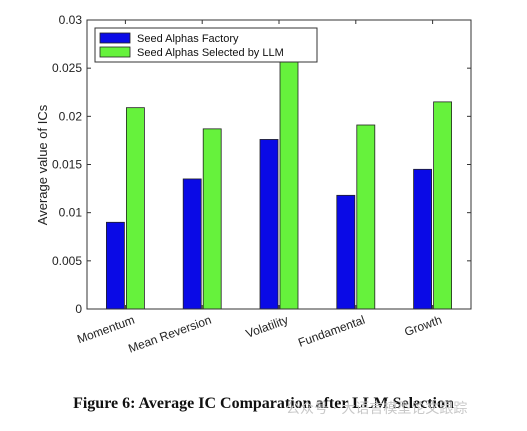  What do you see at coordinates (67, 261) in the screenshot?
I see `y-tick-label: 0.005` at bounding box center [67, 261].